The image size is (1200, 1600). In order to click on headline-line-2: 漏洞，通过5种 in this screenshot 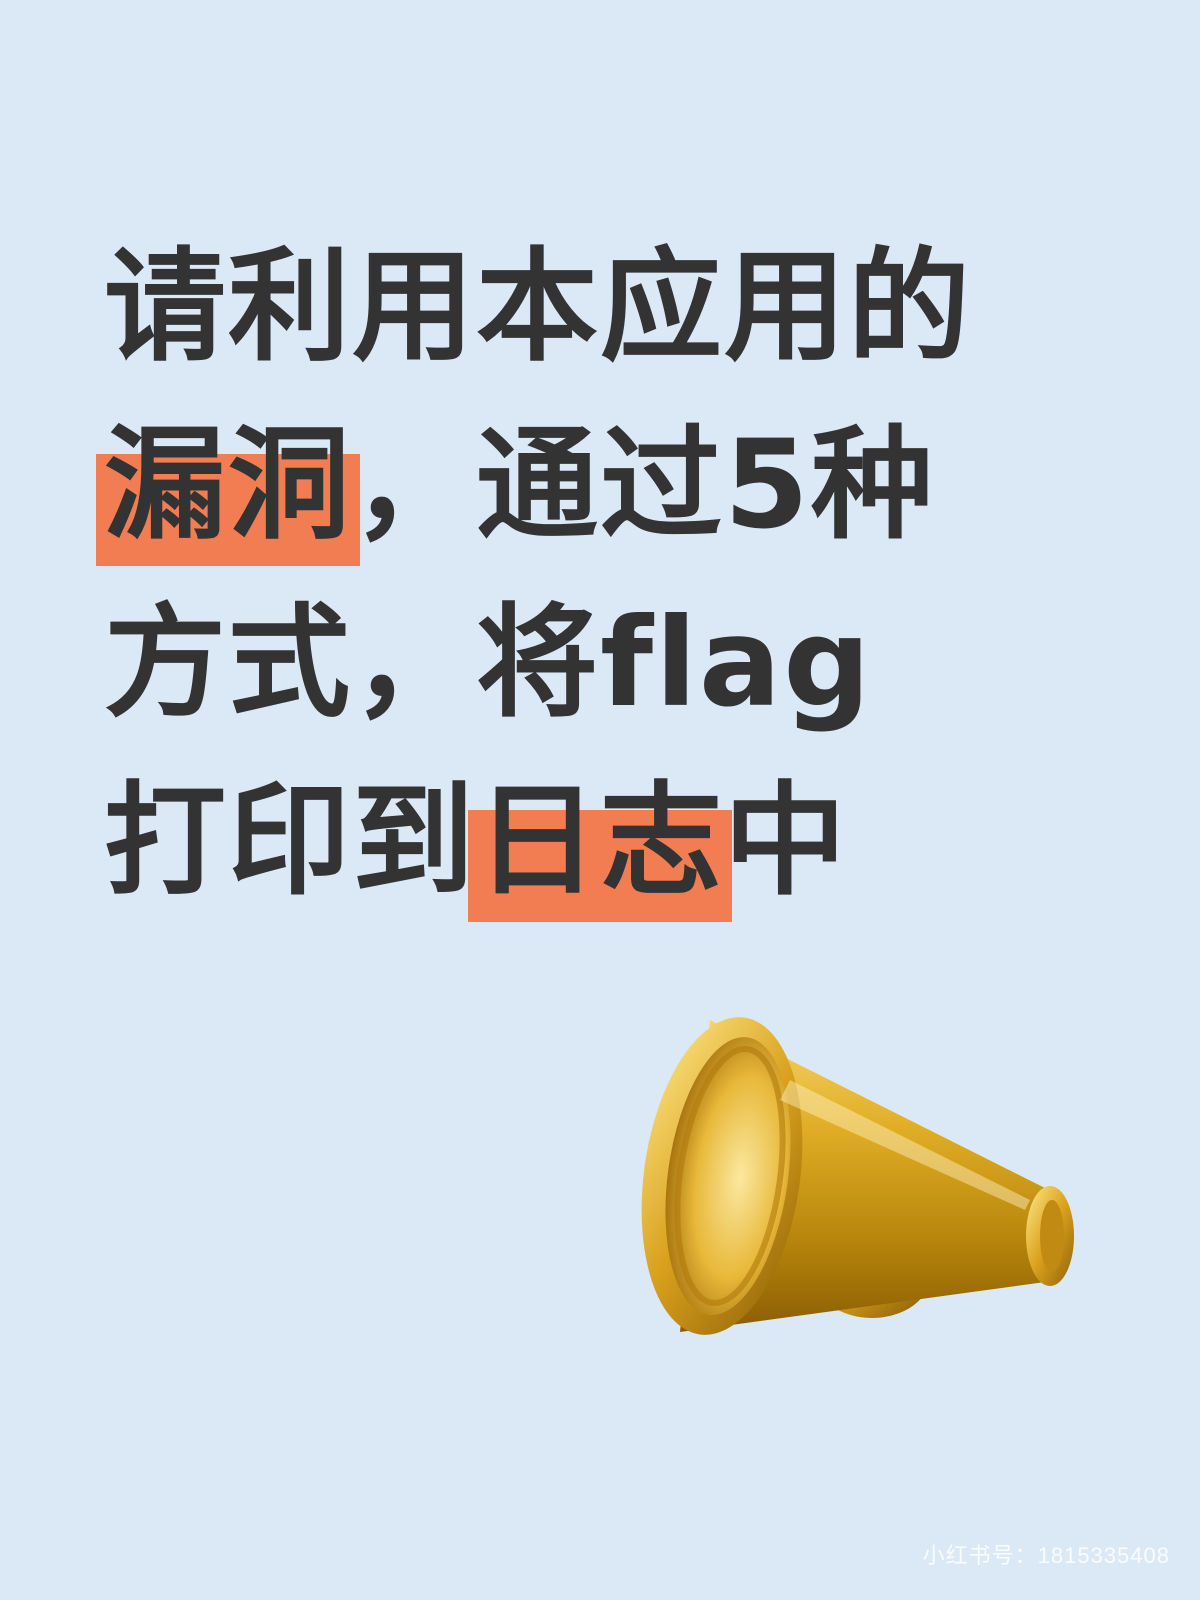, I will do `click(600, 485)`.